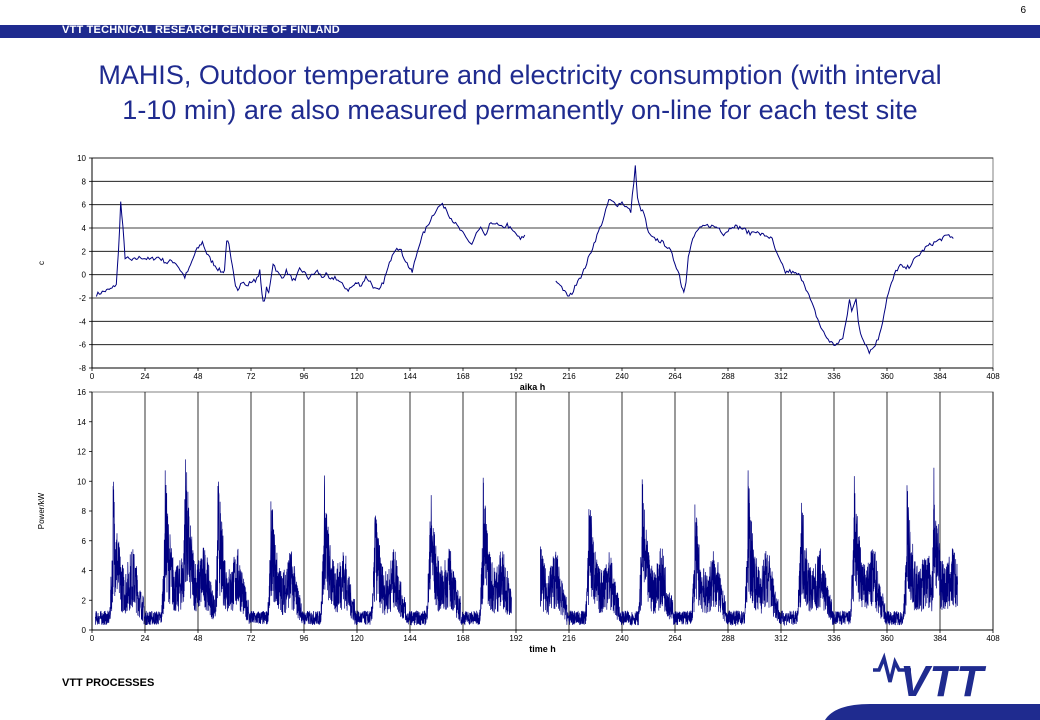 This screenshot has height=720, width=1040. Describe the element at coordinates (993, 638) in the screenshot. I see `power-xtick-label: 408` at that location.